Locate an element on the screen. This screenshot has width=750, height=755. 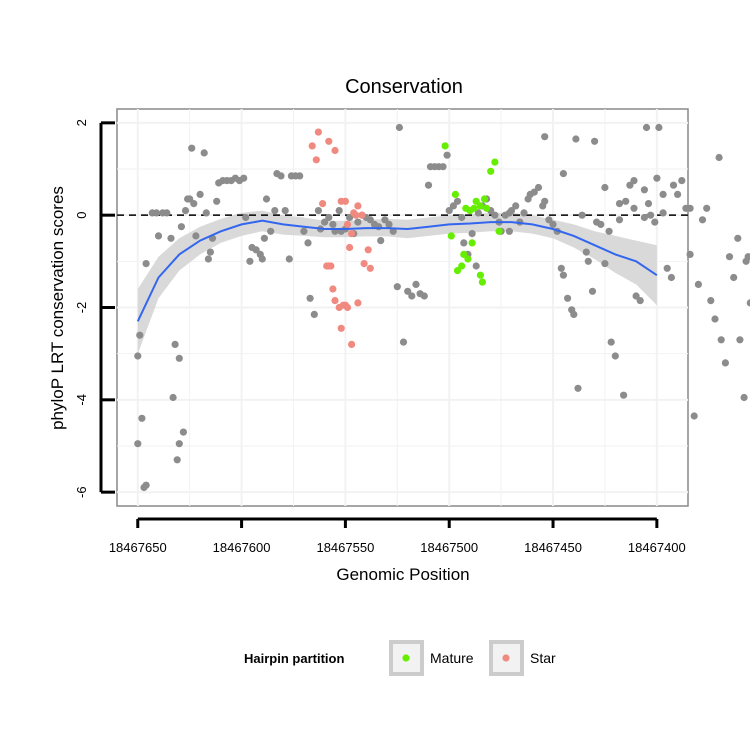
legend-key-mature is located at coordinates (406, 658).